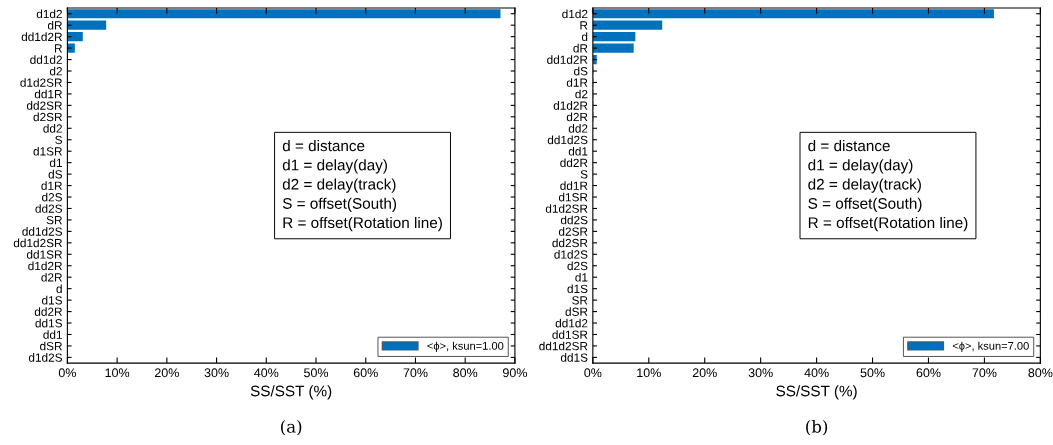 This screenshot has height=445, width=1053. Describe the element at coordinates (514, 373) in the screenshot. I see `x-tick-label: 90%` at that location.